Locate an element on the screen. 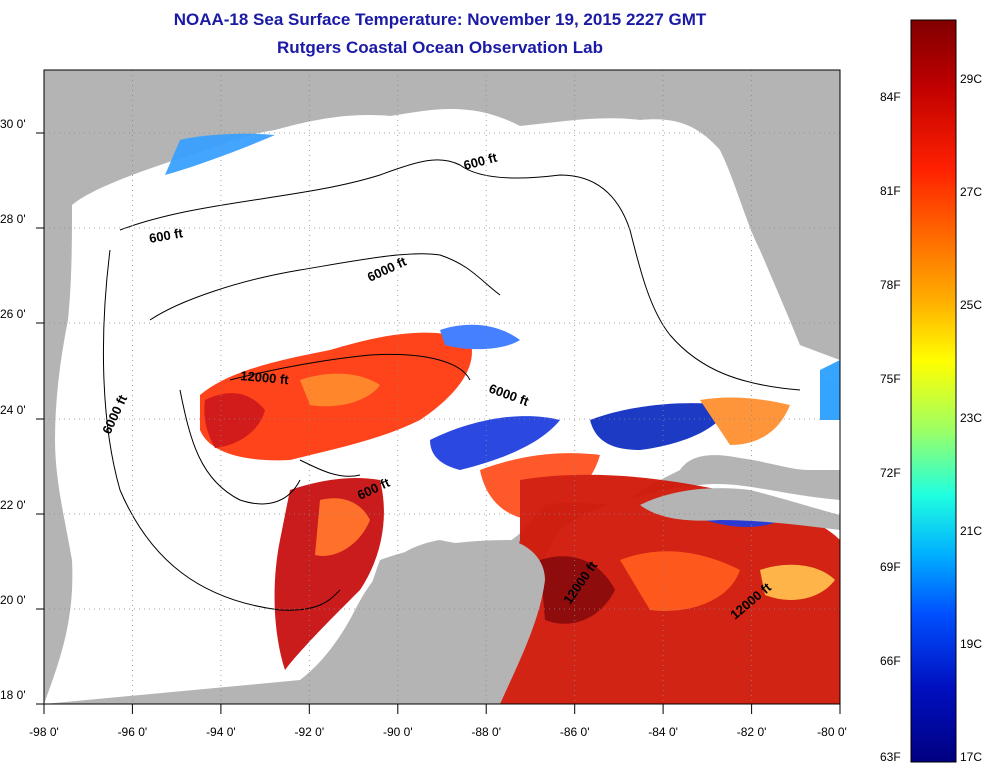 The width and height of the screenshot is (992, 770). colorbar-c-label: 29C is located at coordinates (971, 79).